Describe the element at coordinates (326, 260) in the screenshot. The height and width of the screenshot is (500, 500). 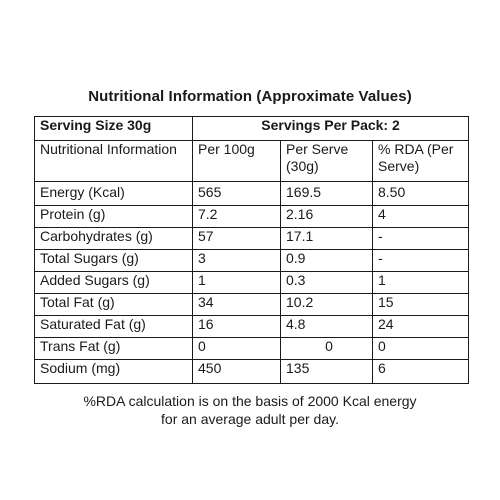
I see `per-serve-value: 0.9` at that location.